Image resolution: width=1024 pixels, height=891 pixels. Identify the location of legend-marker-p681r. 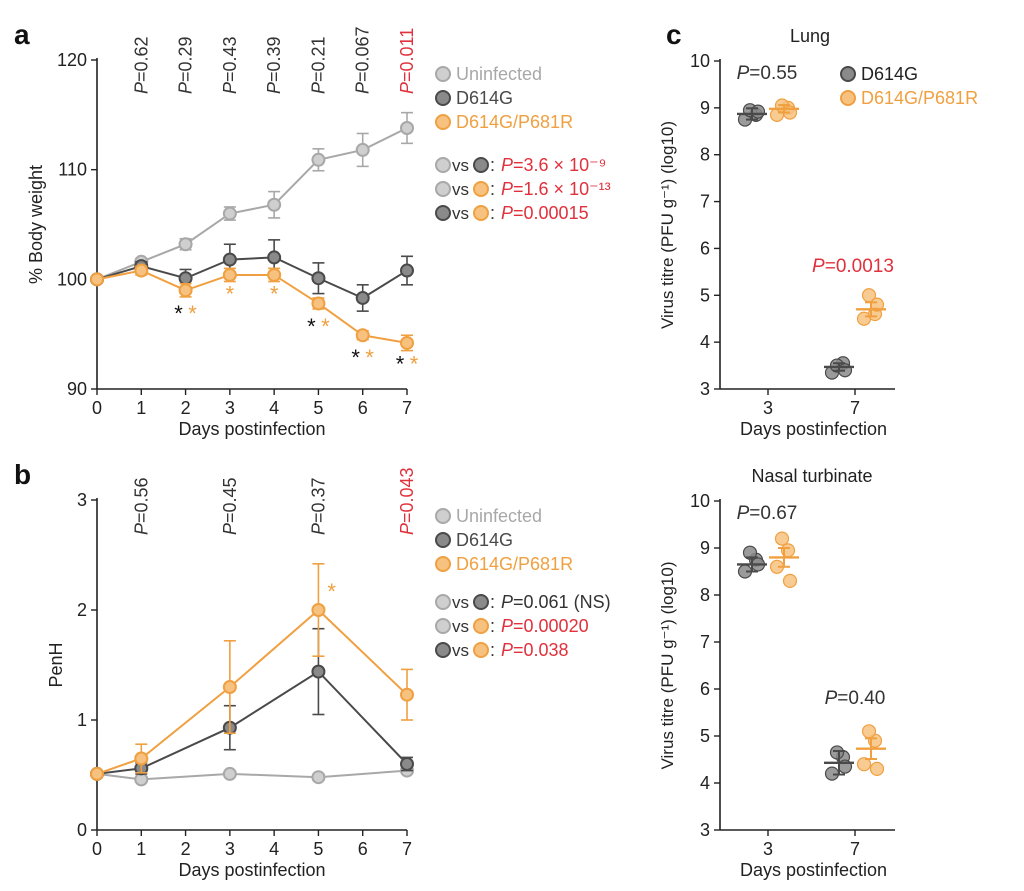
(443, 122).